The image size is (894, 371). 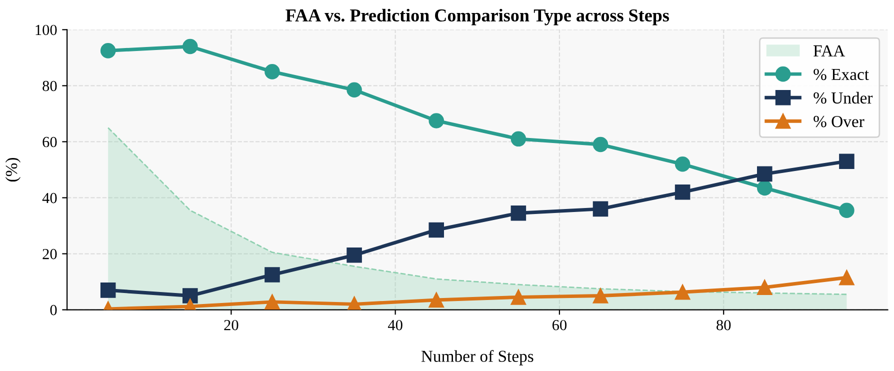 What do you see at coordinates (49, 86) in the screenshot?
I see `y-tick-label: 80` at bounding box center [49, 86].